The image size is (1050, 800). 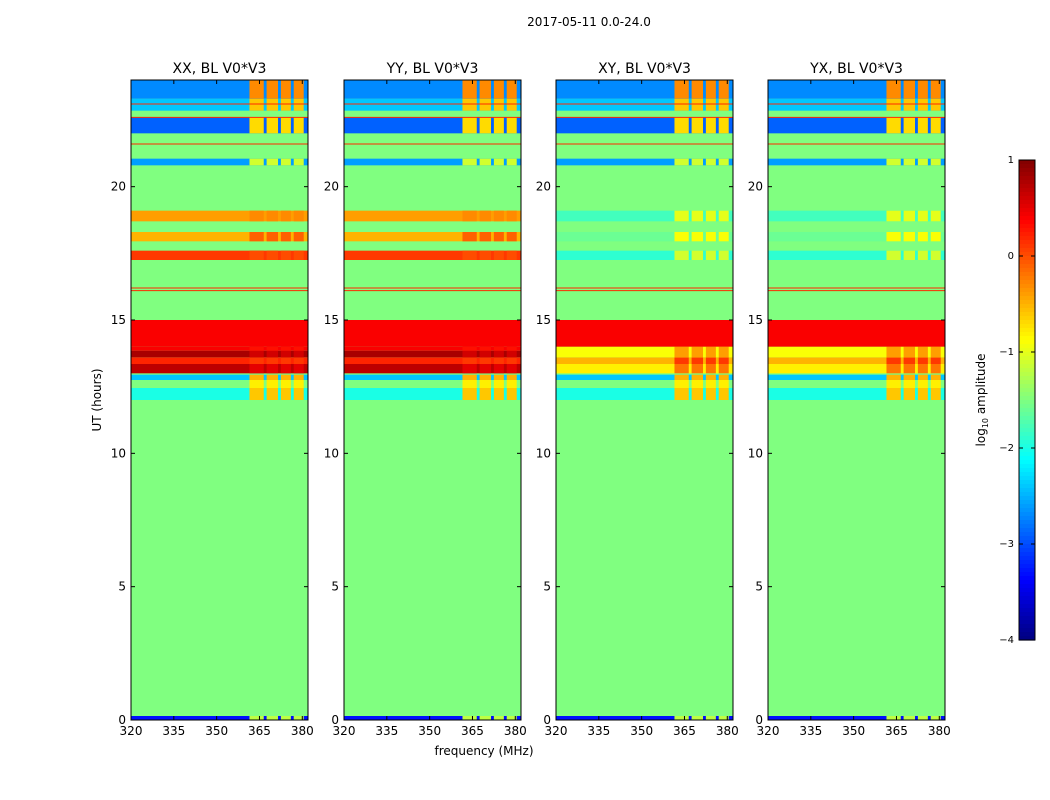 What do you see at coordinates (259, 731) in the screenshot?
I see `x-tick-label: 365` at bounding box center [259, 731].